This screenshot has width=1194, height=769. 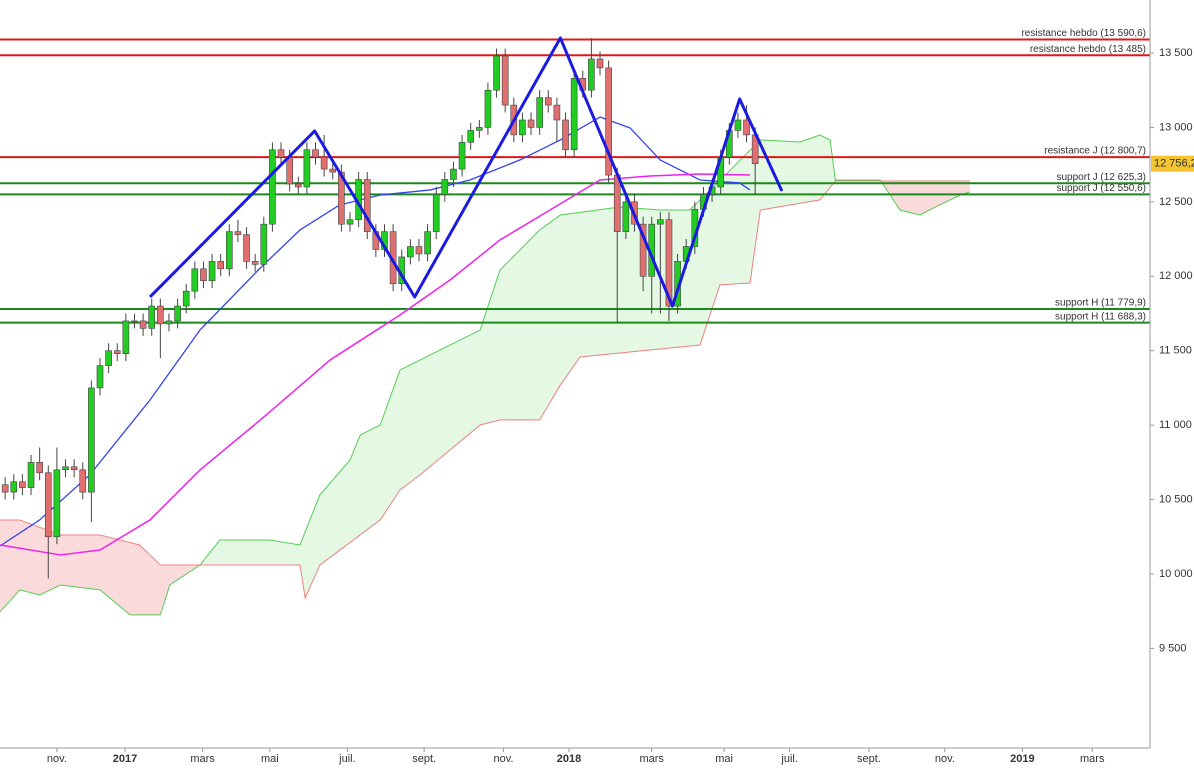 What do you see at coordinates (1102, 188) in the screenshot?
I see `level-label: support J (12 550,6)` at bounding box center [1102, 188].